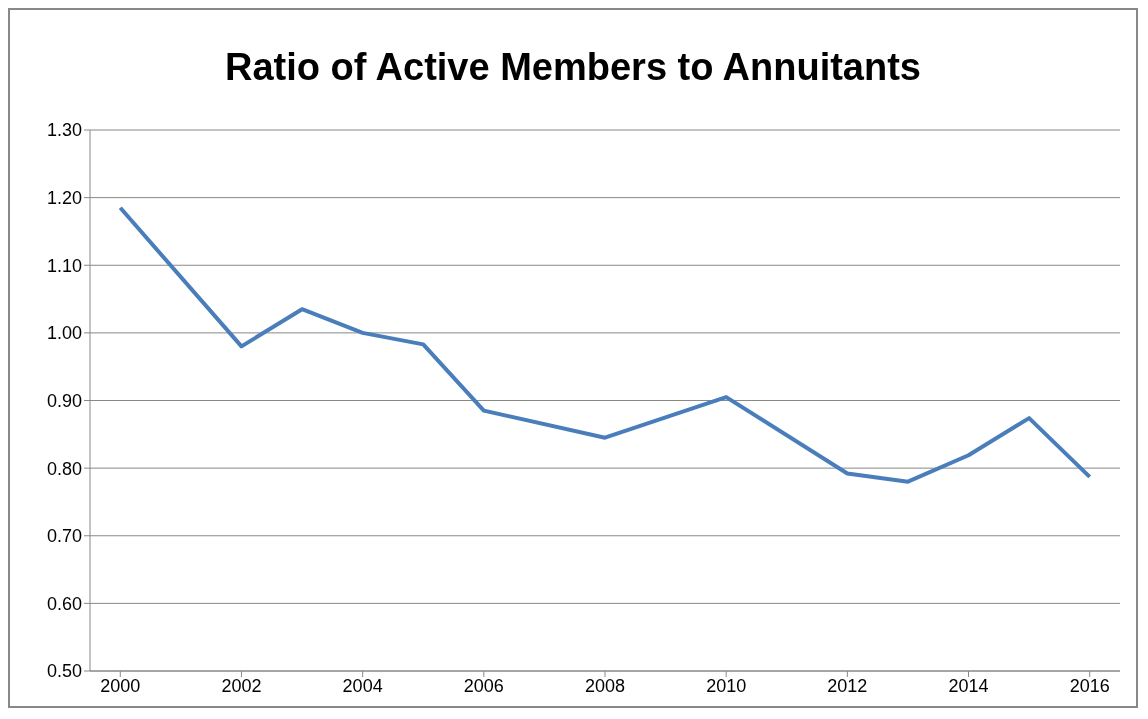 The height and width of the screenshot is (719, 1148). I want to click on x-tick-label: 2000, so click(120, 685).